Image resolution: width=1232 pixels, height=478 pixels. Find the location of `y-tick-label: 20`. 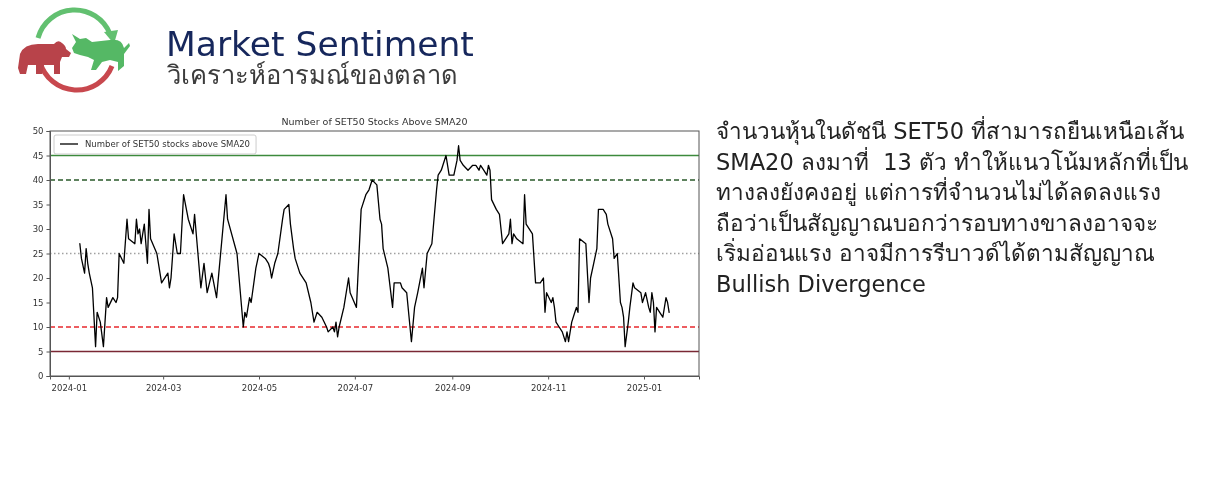

y-tick-label: 20 is located at coordinates (38, 278).